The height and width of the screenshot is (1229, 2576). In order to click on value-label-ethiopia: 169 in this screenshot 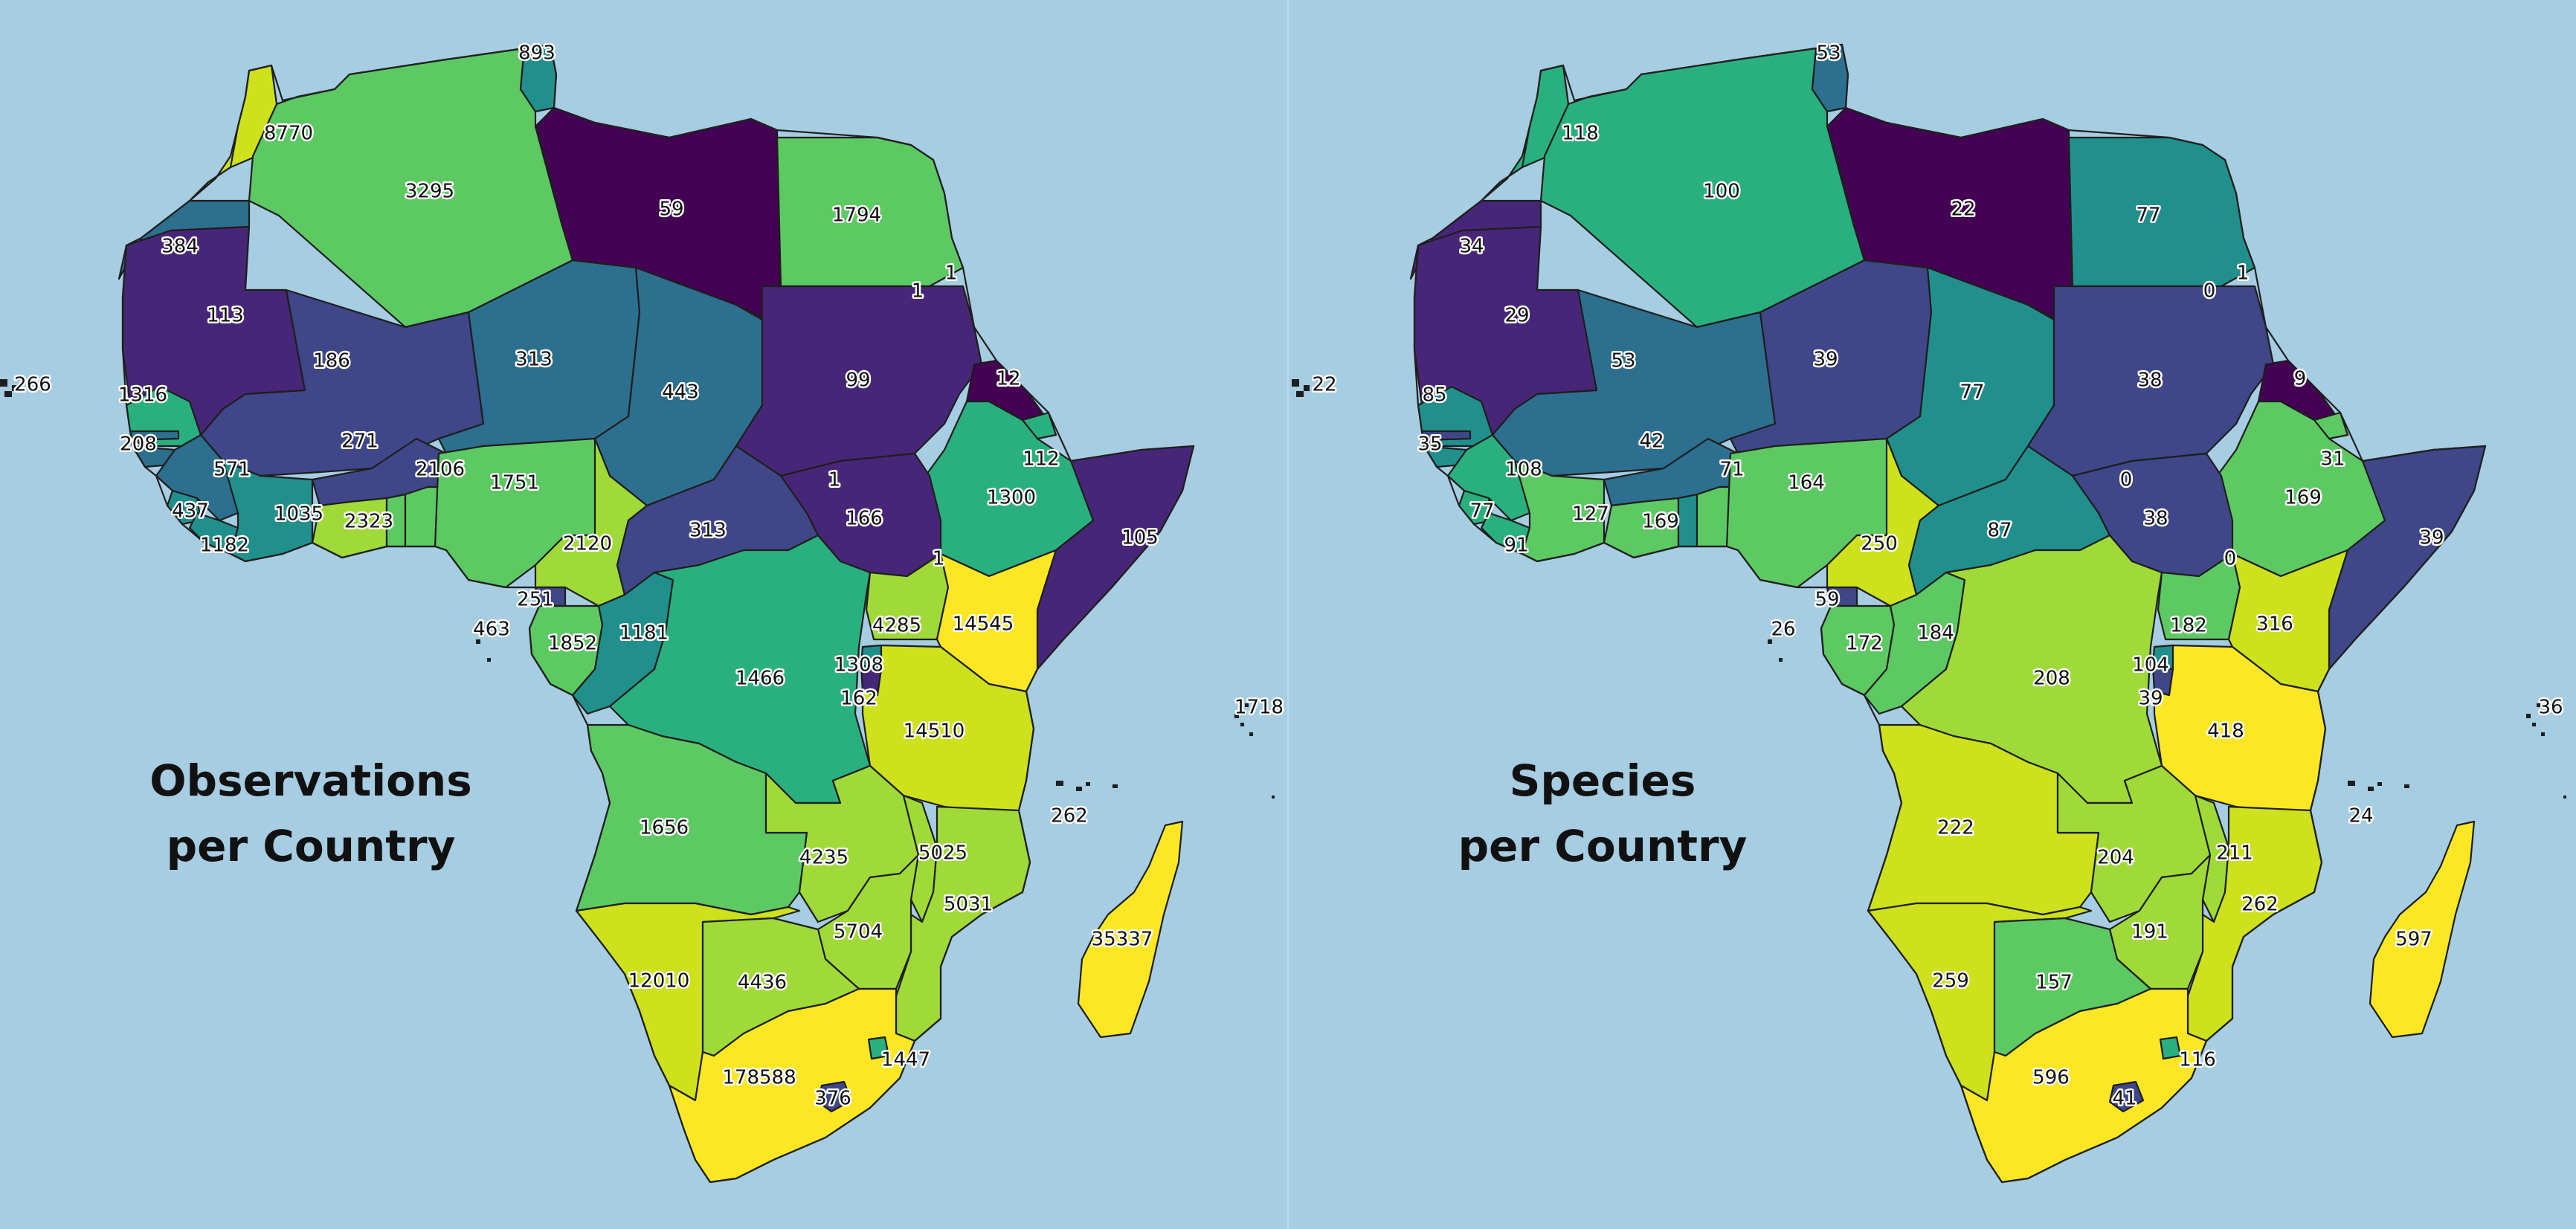, I will do `click(2303, 498)`.